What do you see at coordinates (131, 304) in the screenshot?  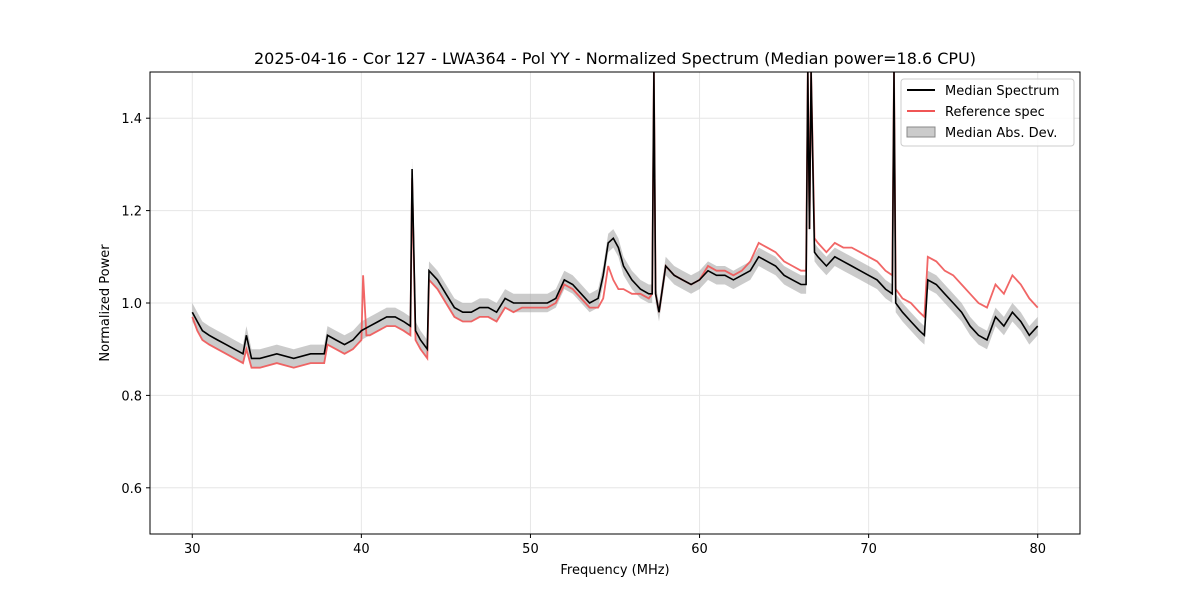 I see `y-tick-label: 1.0` at bounding box center [131, 304].